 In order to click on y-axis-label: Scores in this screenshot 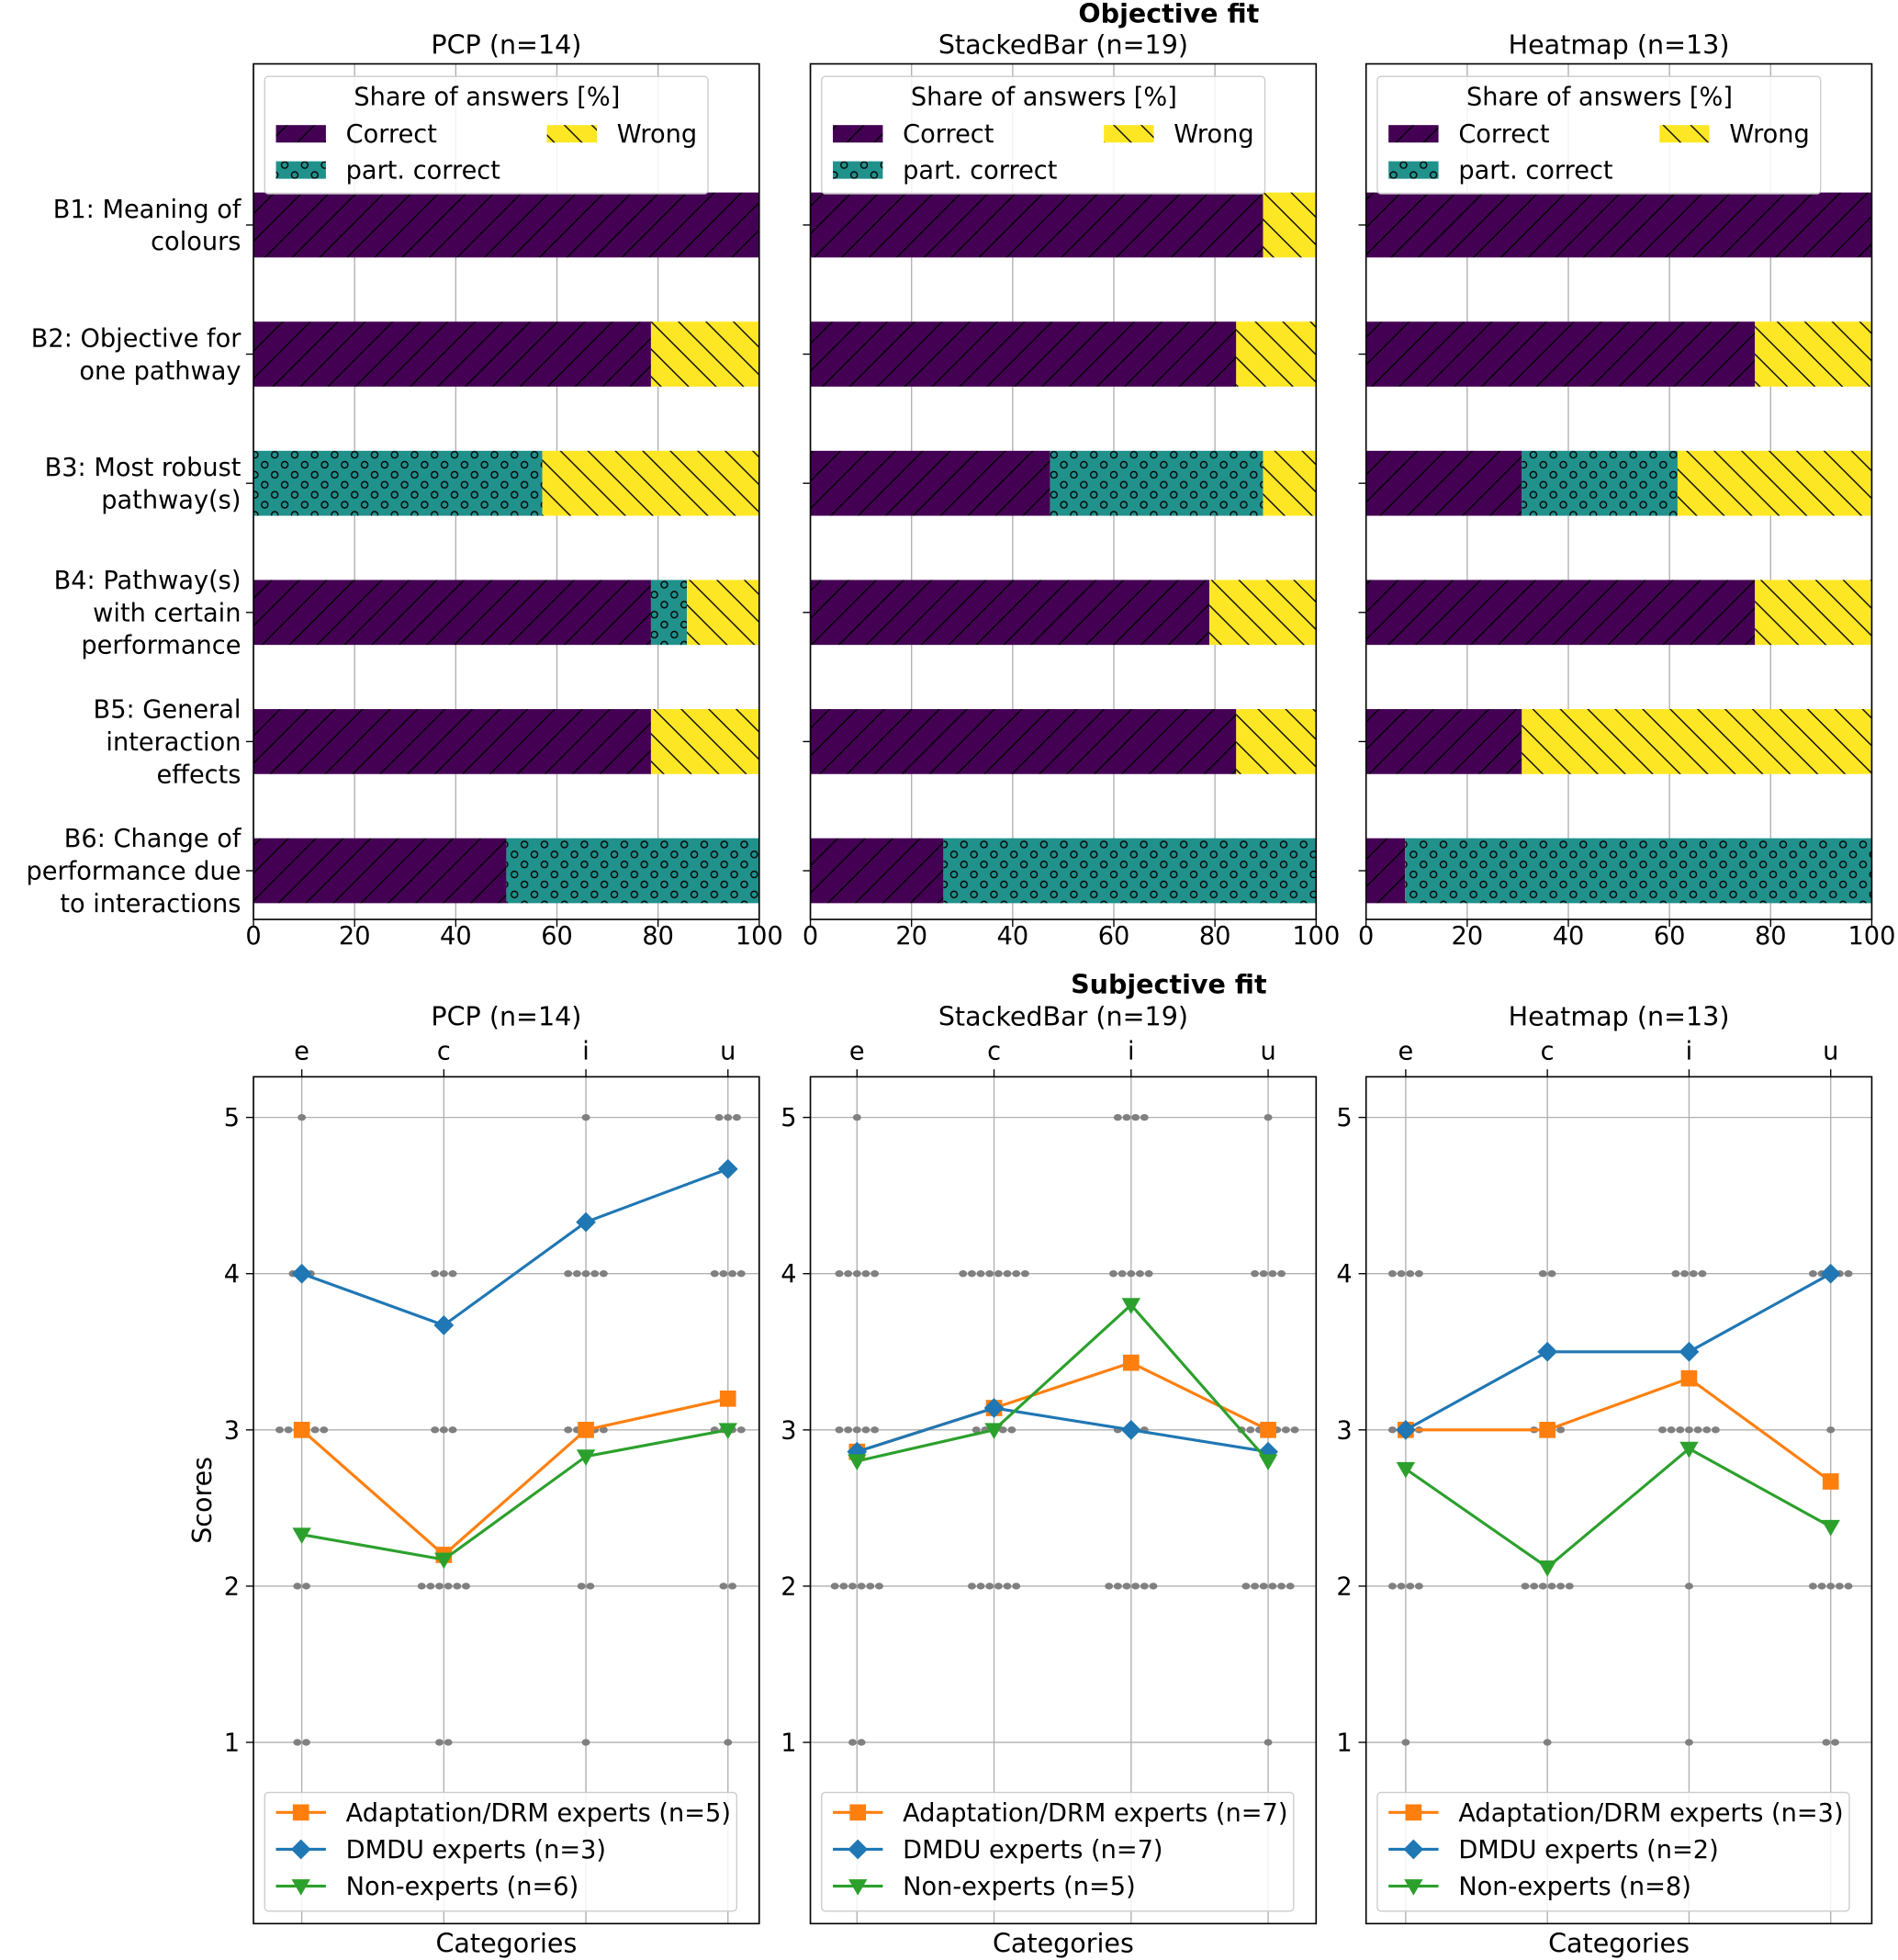, I will do `click(202, 1500)`.